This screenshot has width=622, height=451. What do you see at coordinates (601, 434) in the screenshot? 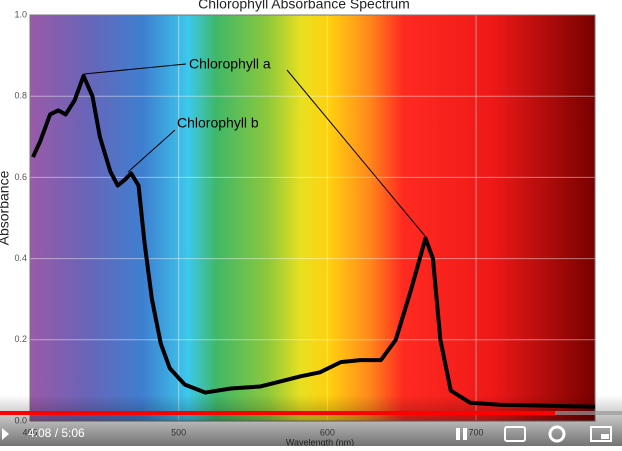
I see `miniplayer-button` at bounding box center [601, 434].